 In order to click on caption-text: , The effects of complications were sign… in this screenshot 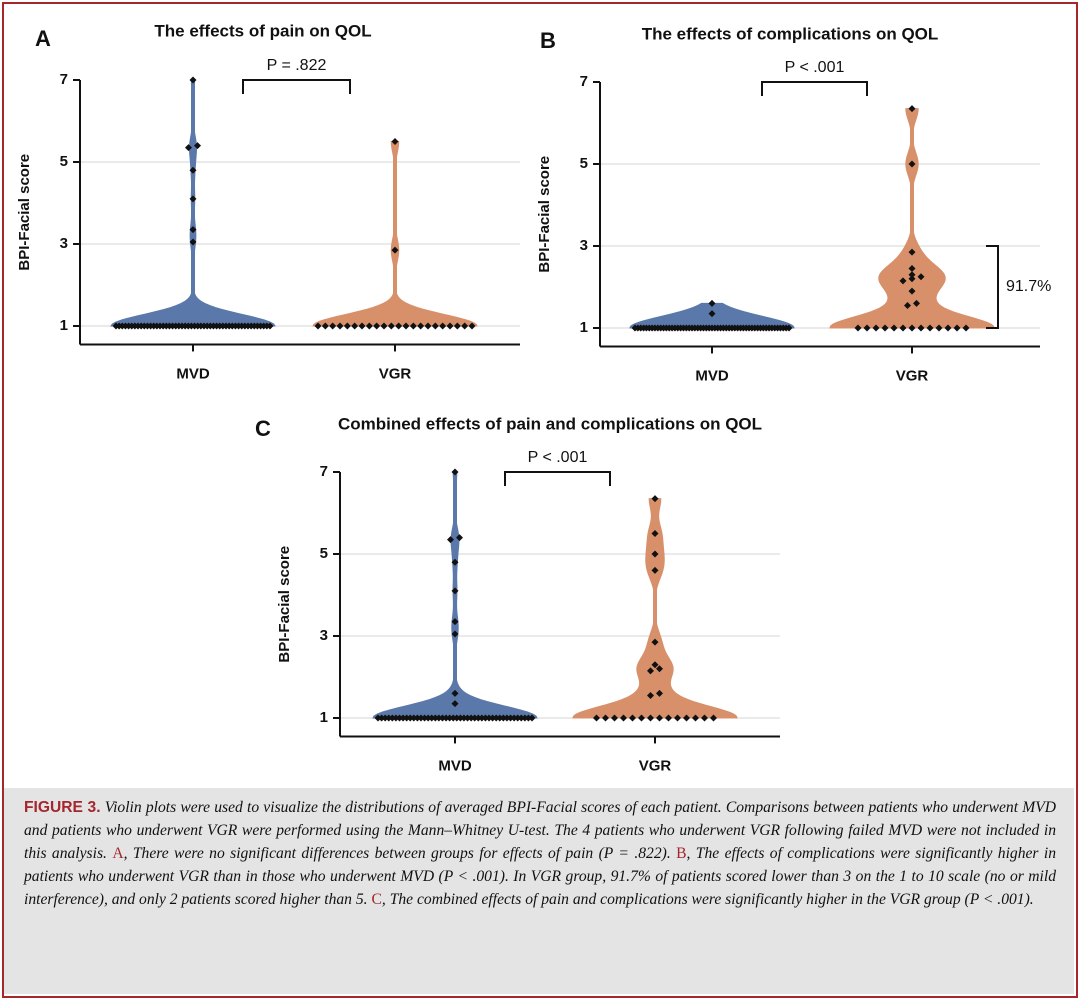, I will do `click(540, 876)`.